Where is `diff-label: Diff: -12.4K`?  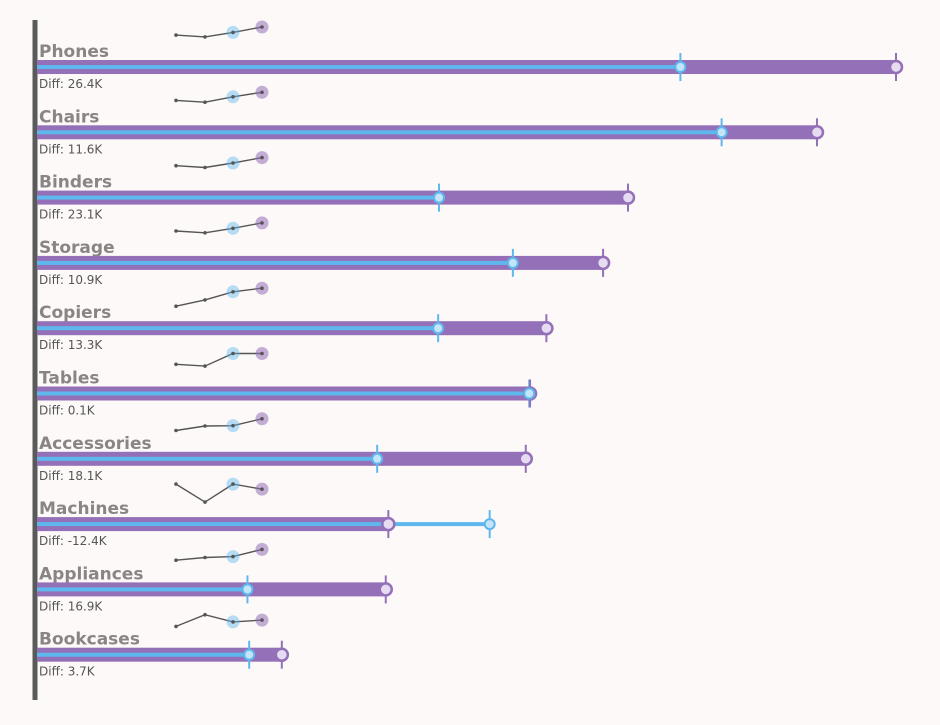
diff-label: Diff: -12.4K is located at coordinates (73, 541).